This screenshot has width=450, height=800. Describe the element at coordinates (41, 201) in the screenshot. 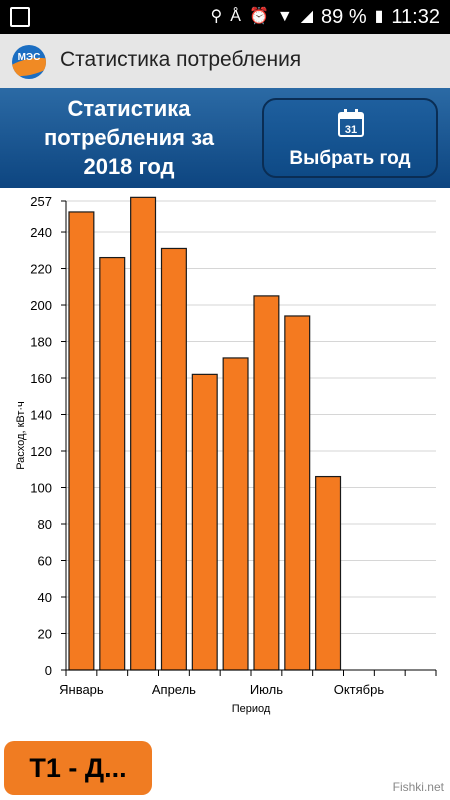

I see `y-tick-label: 257` at that location.